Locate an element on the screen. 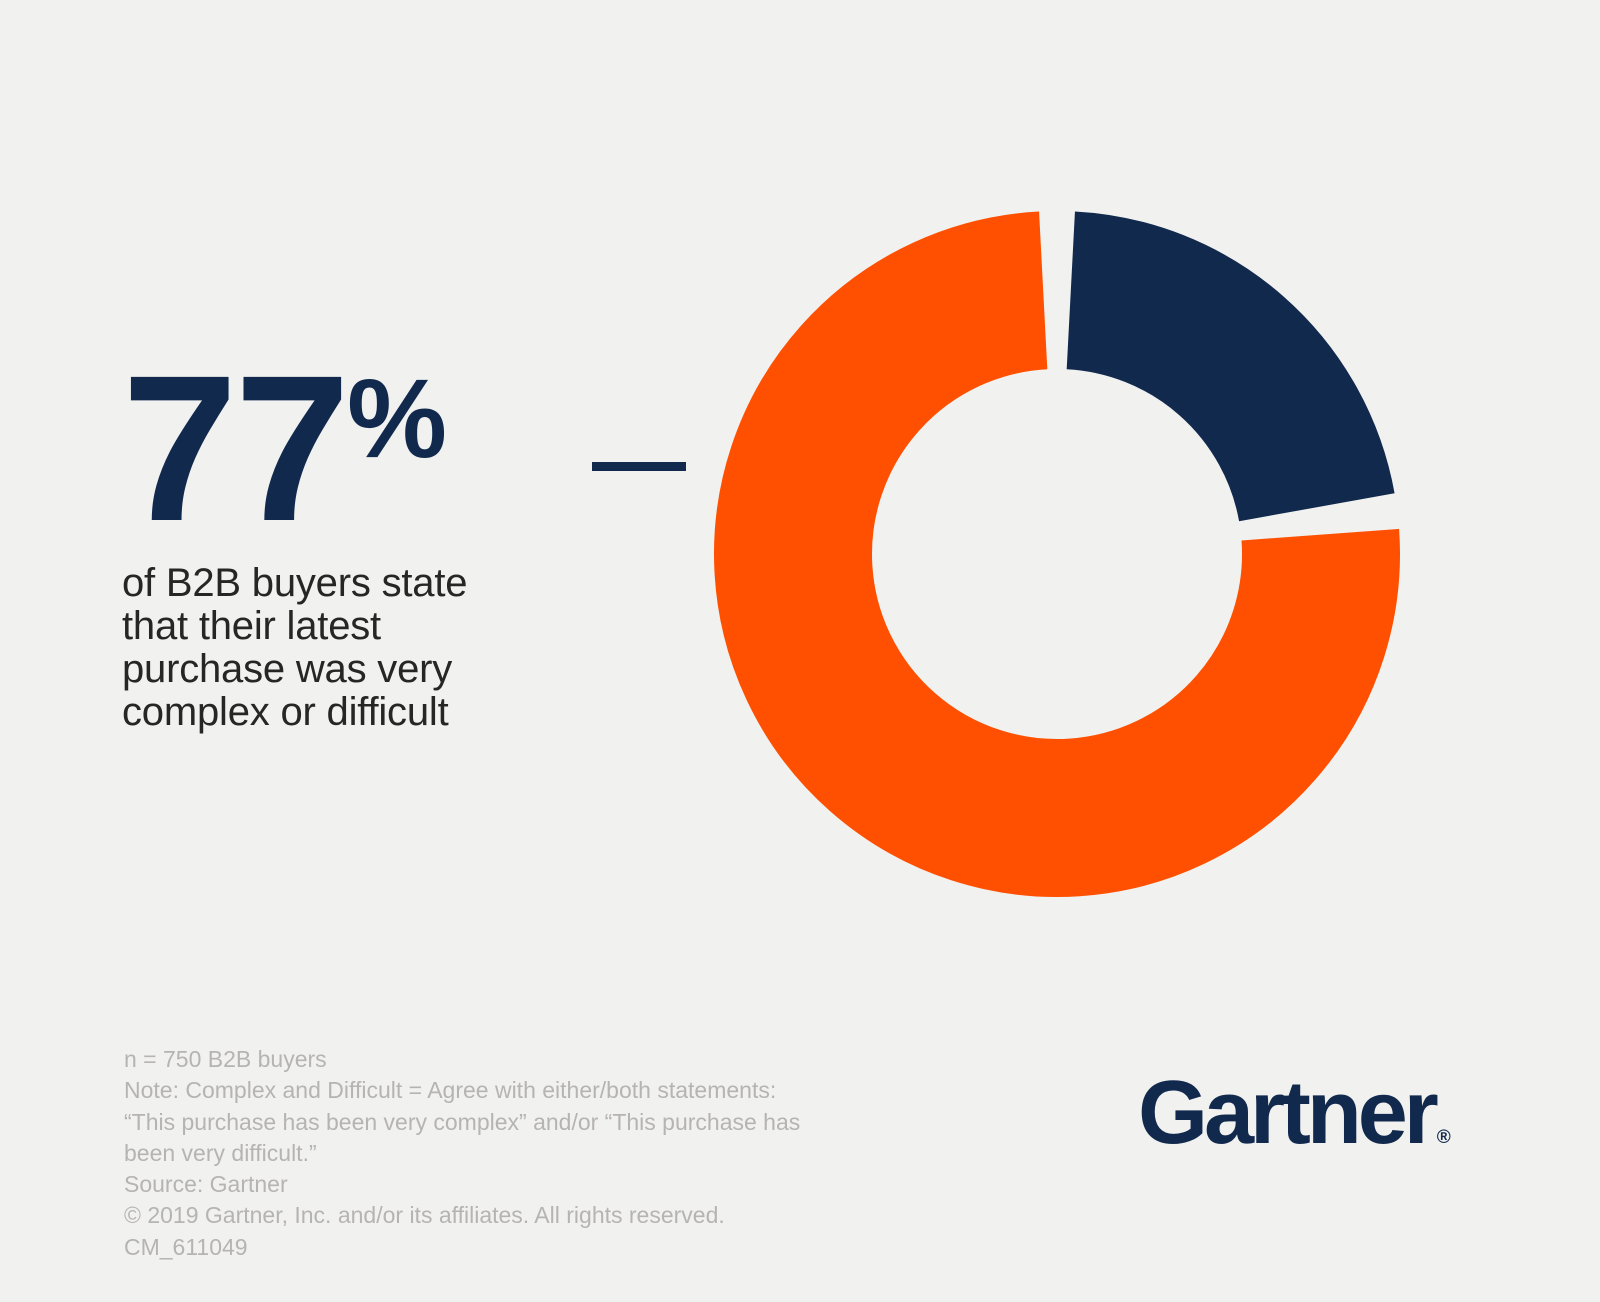 The width and height of the screenshot is (1600, 1302). gartner-logo-text: Gartner is located at coordinates (1288, 1113).